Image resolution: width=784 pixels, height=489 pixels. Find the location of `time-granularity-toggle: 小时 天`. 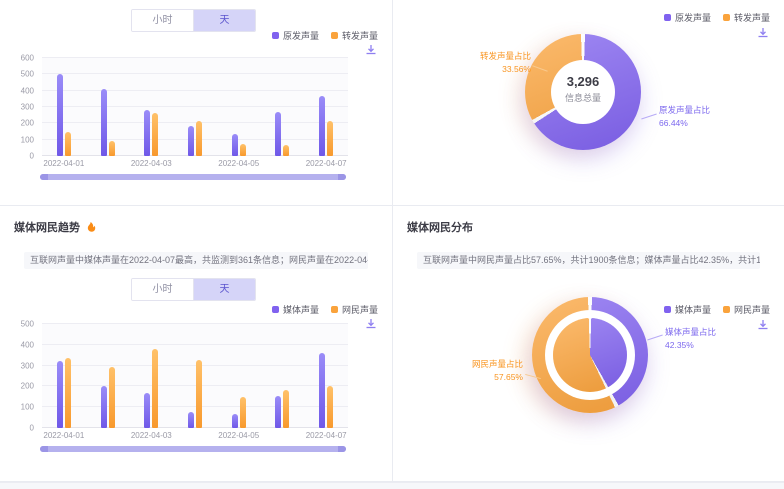

time-granularity-toggle: 小时 天 is located at coordinates (193, 289).